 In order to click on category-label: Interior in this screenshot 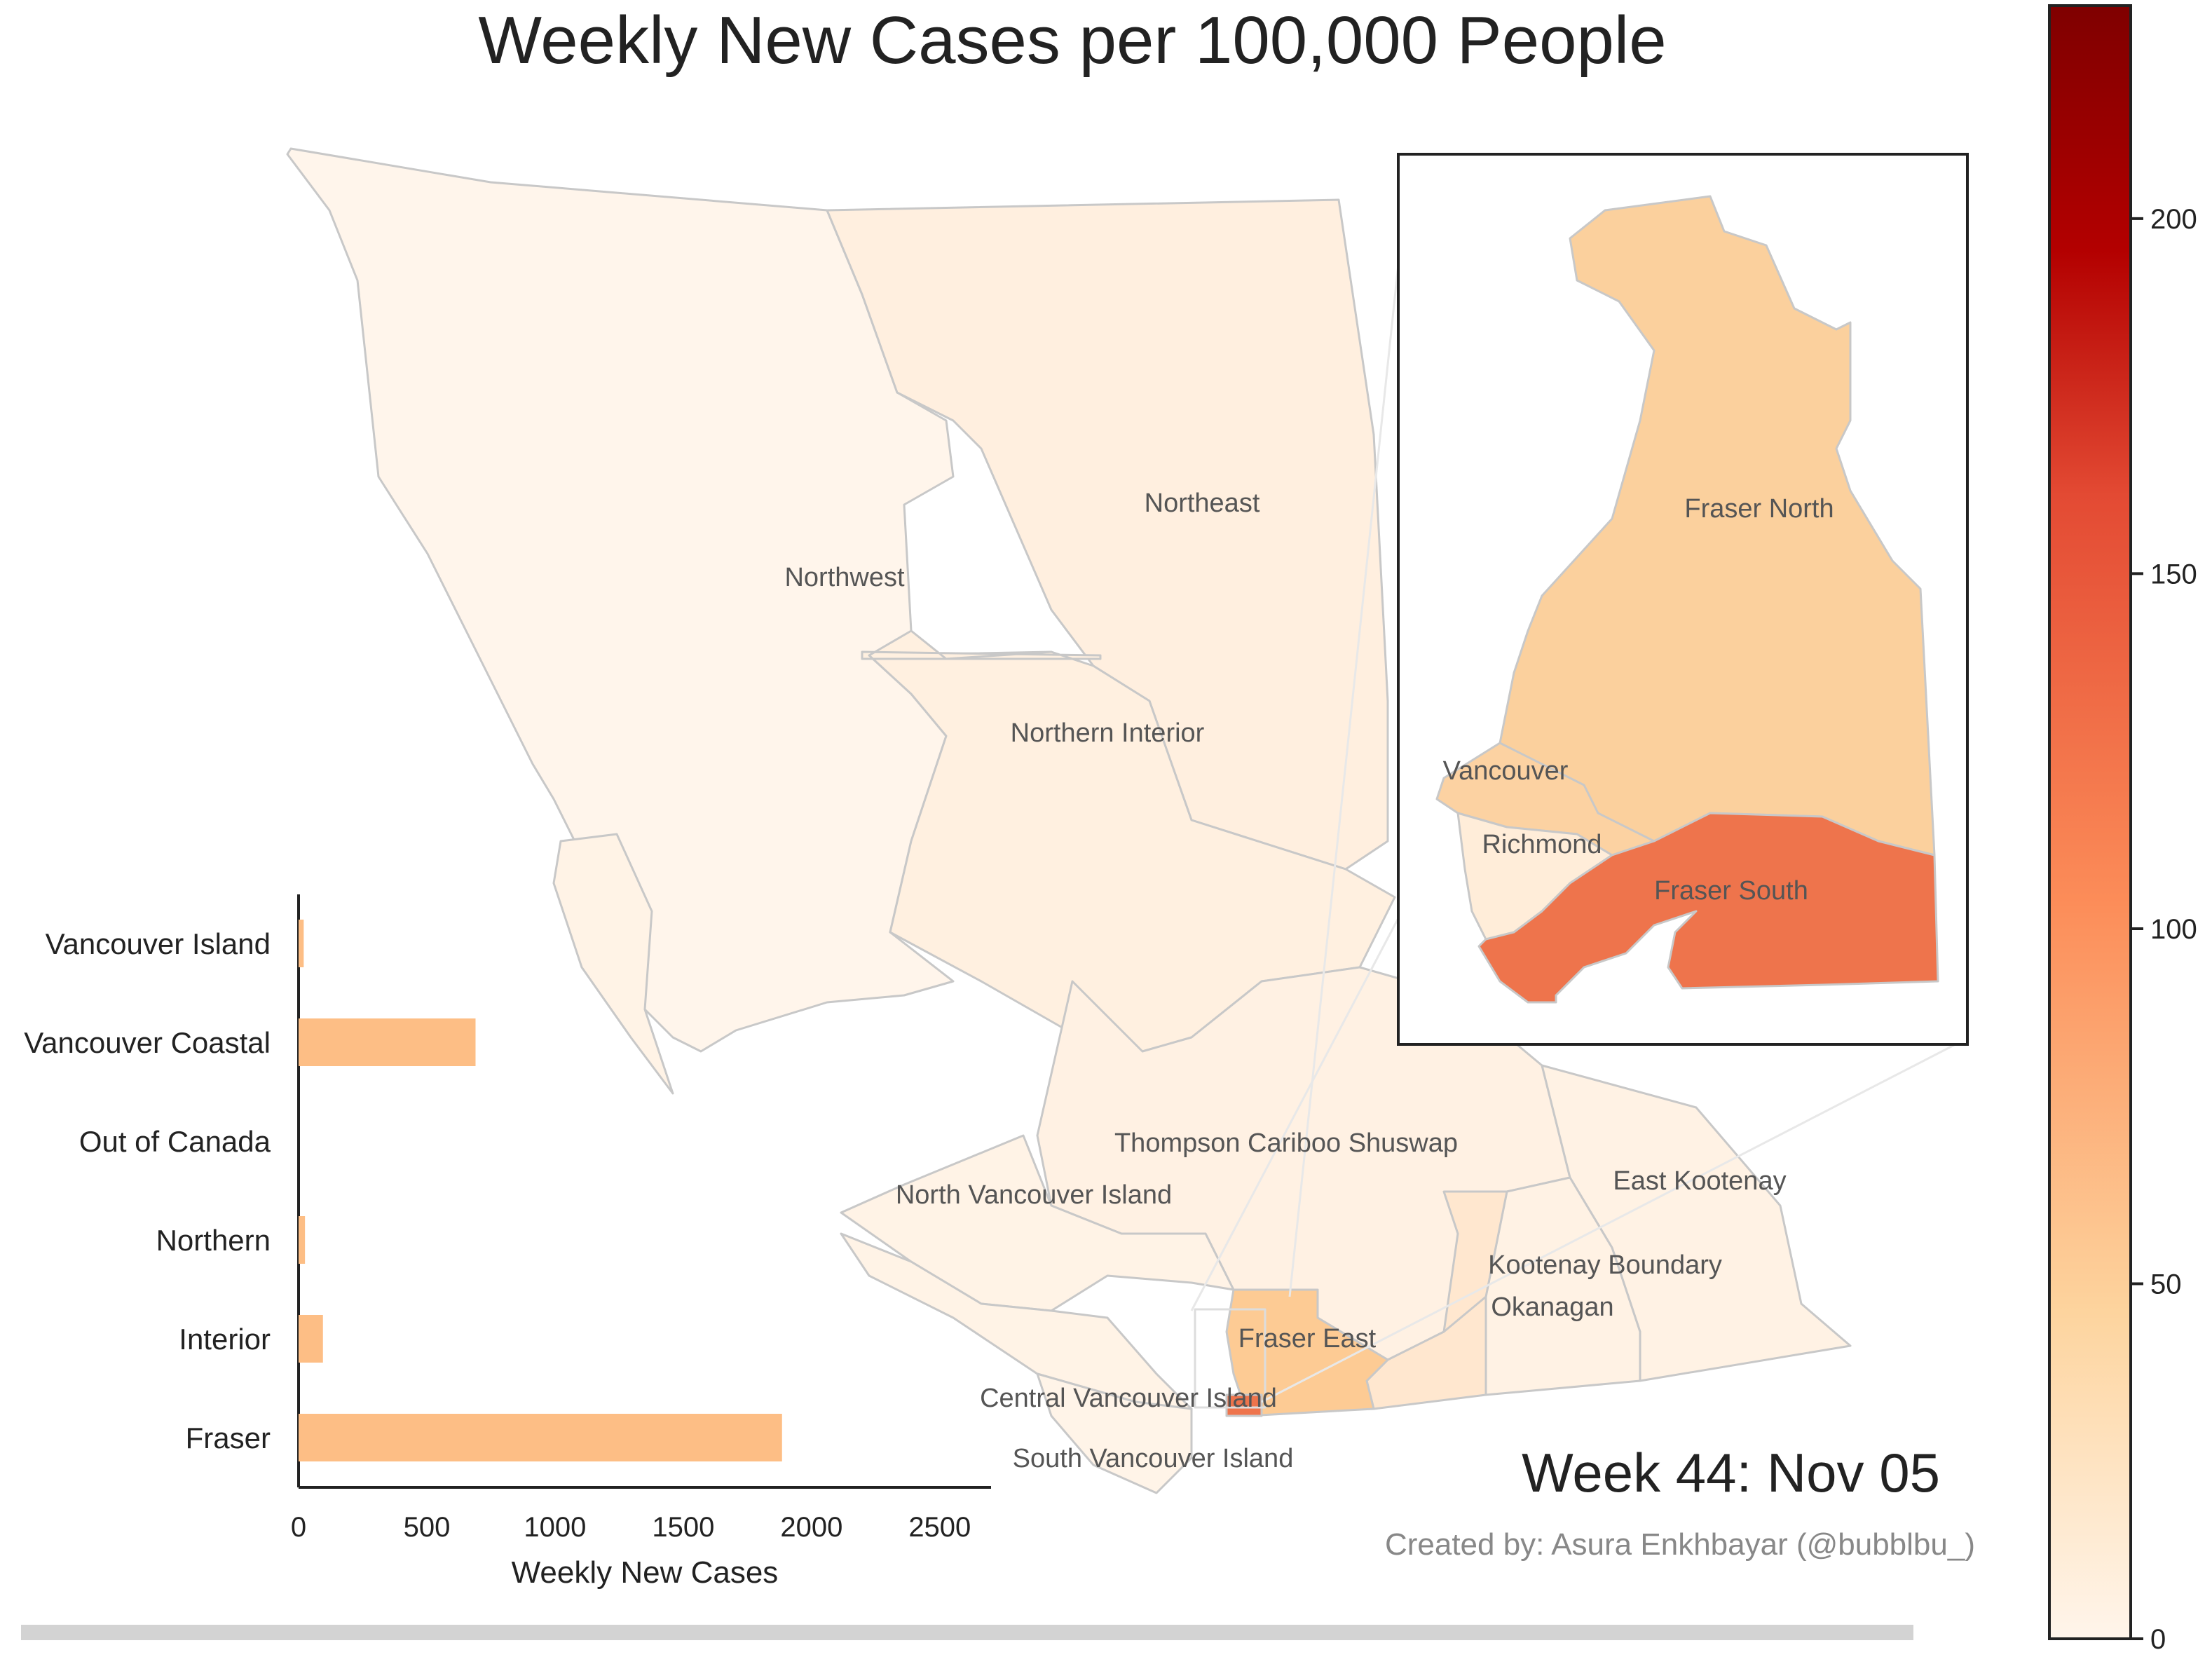, I will do `click(225, 1340)`.